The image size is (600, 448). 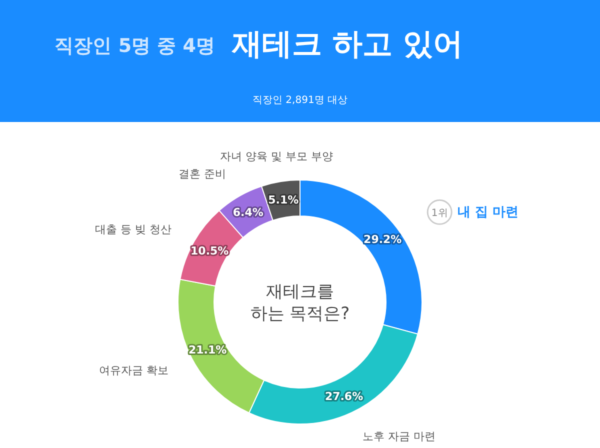 What do you see at coordinates (209, 251) in the screenshot?
I see `data-label: 10.5%` at bounding box center [209, 251].